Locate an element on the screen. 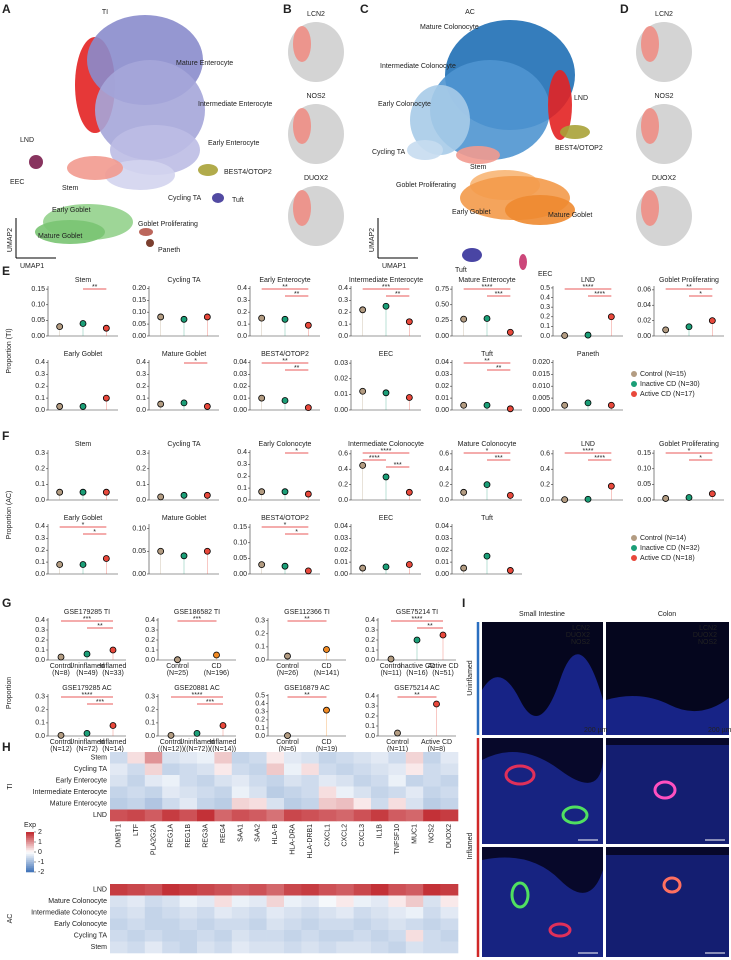 The image size is (731, 960). cluster-label: Mature Colonocyte is located at coordinates (449, 27).